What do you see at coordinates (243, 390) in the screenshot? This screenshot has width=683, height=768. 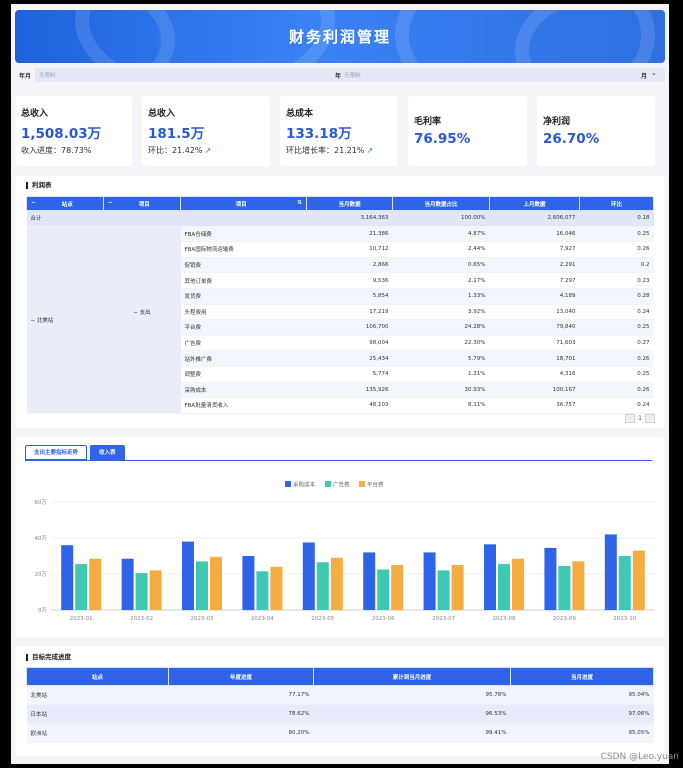 I see `item-cell: 采购成本` at bounding box center [243, 390].